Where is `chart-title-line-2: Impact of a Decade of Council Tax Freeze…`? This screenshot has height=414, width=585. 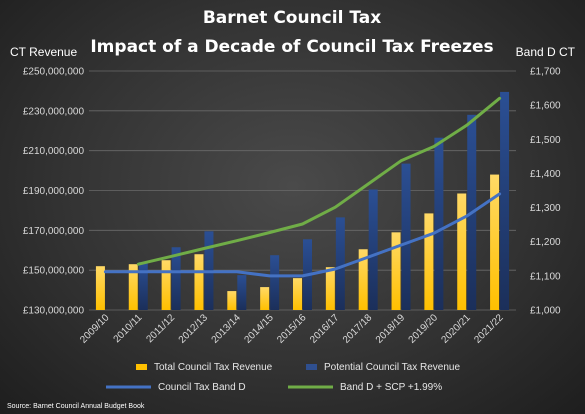
chart-title-line-2: Impact of a Decade of Council Tax Freeze… is located at coordinates (291, 47).